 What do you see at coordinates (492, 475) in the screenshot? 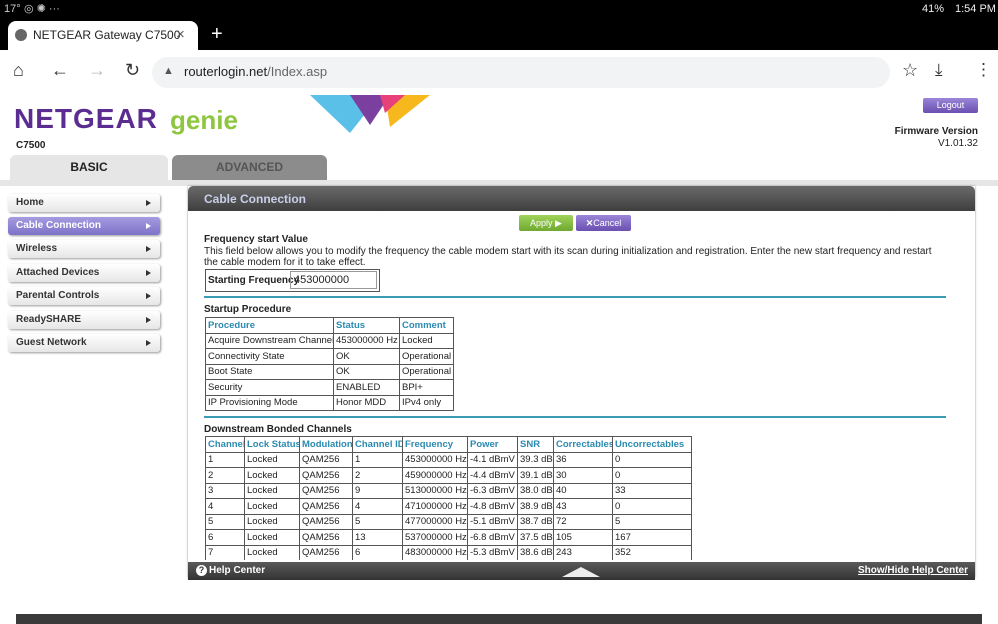
I see `table-cell: -4.4 dBmV` at bounding box center [492, 475].